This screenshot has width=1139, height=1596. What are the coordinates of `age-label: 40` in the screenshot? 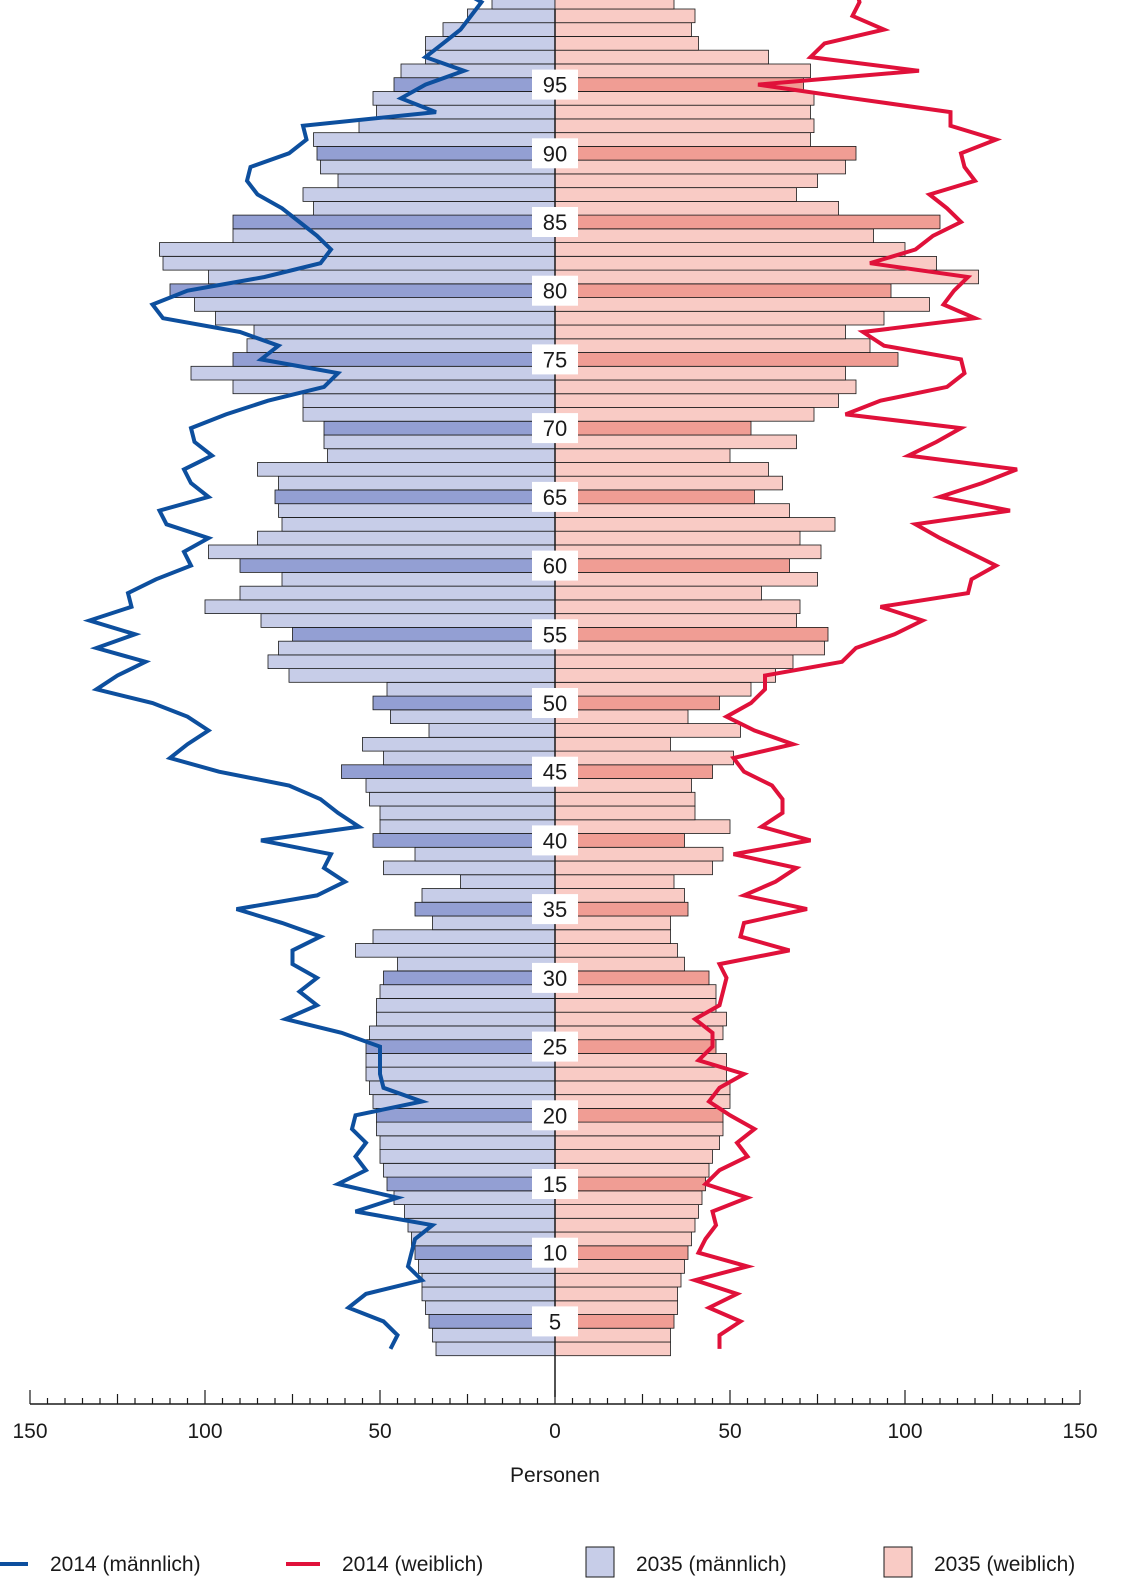 It's located at (555, 840).